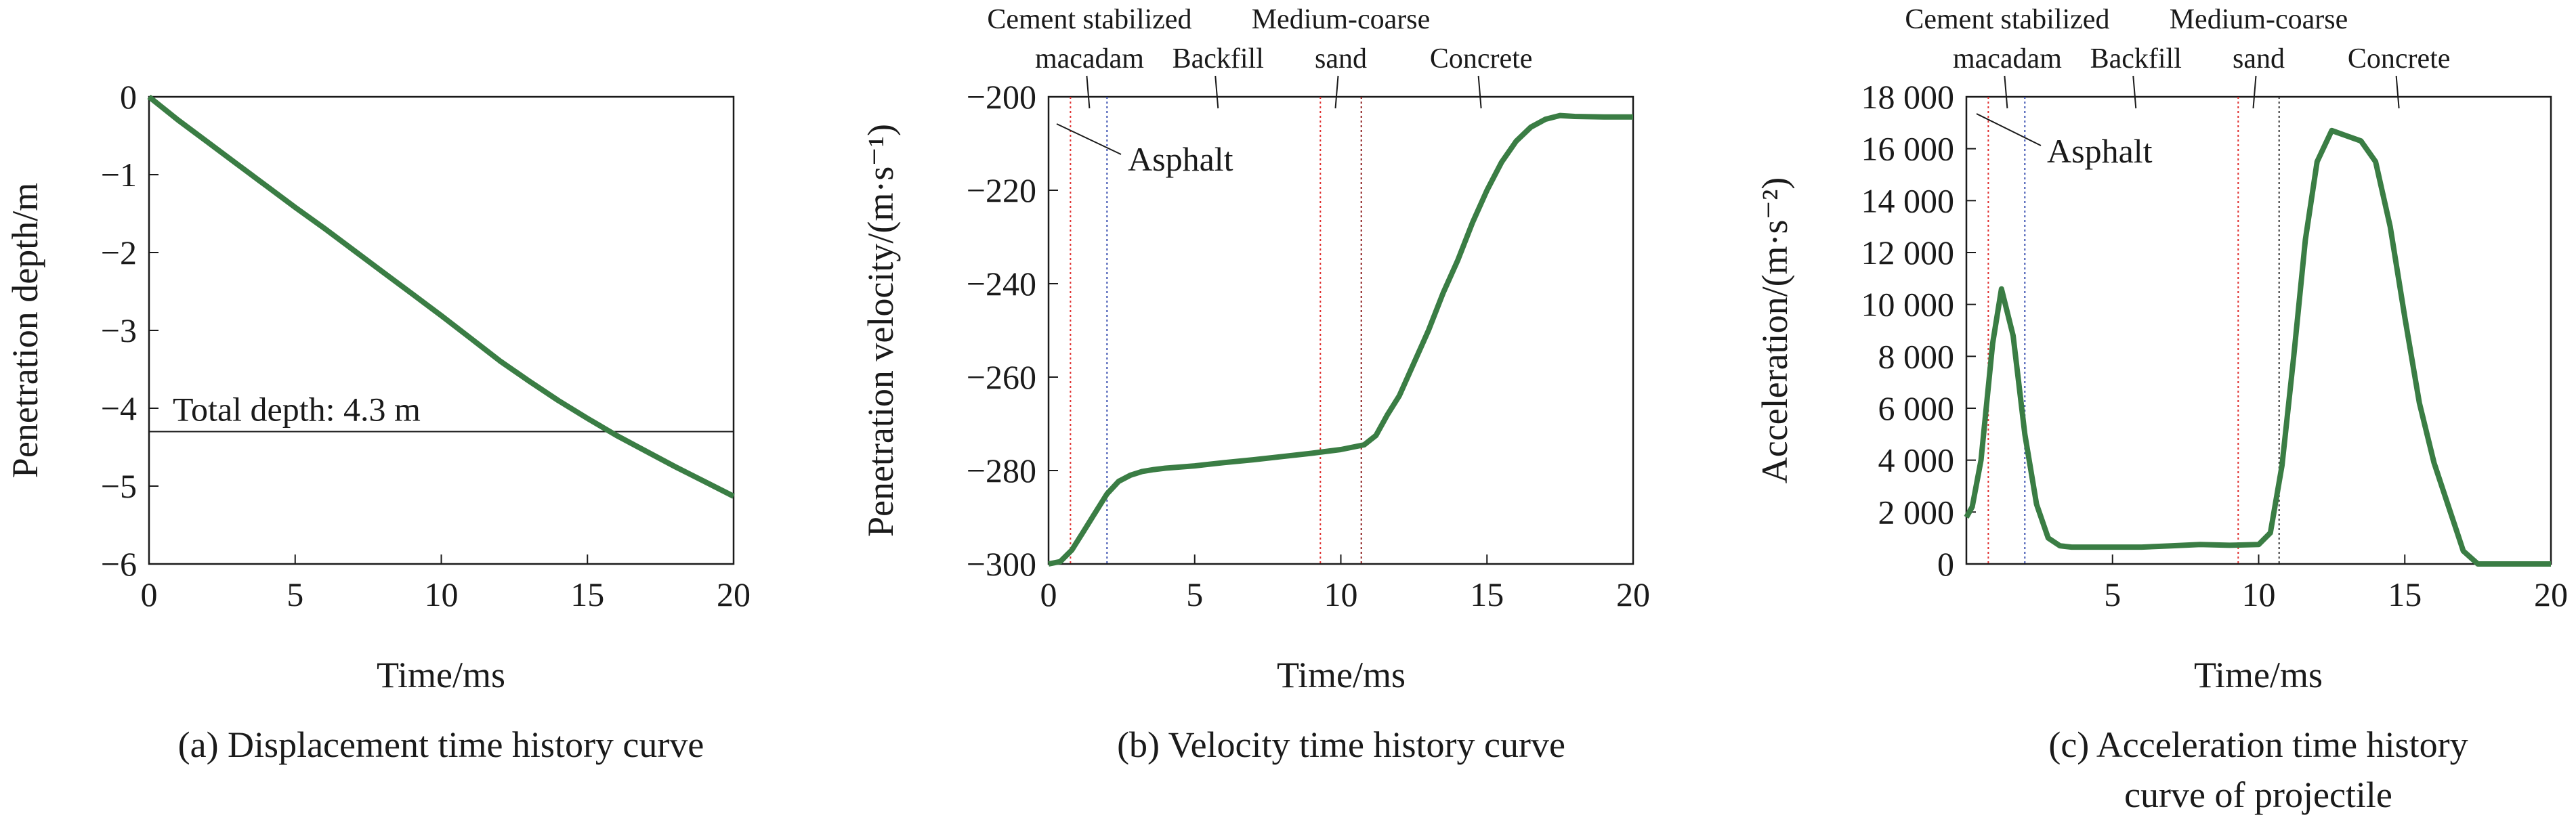 Image resolution: width=2576 pixels, height=828 pixels. What do you see at coordinates (1774, 330) in the screenshot?
I see `y-axis-title: Acceleration/(m·s⁻²)` at bounding box center [1774, 330].